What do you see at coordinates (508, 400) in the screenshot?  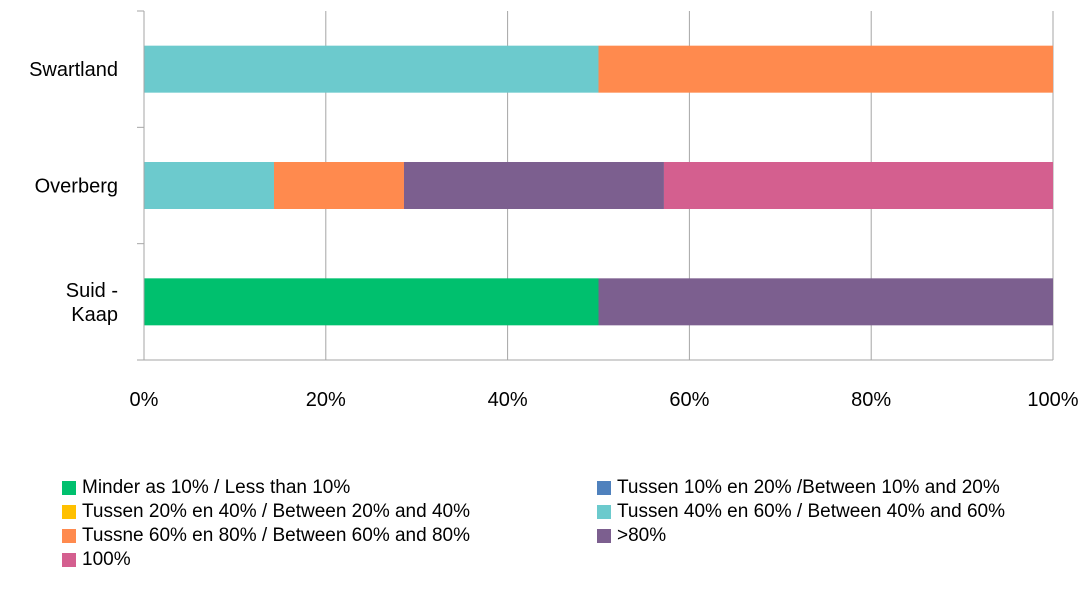 I see `x-tick-label: 40%` at bounding box center [508, 400].